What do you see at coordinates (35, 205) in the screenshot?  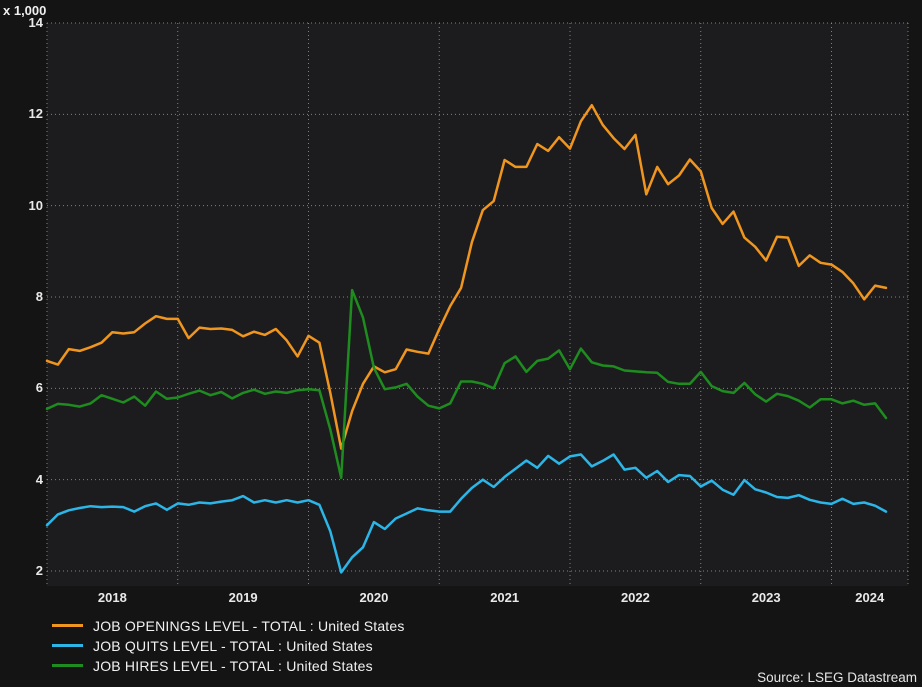 I see `y-tick-label-10: 10` at bounding box center [35, 205].